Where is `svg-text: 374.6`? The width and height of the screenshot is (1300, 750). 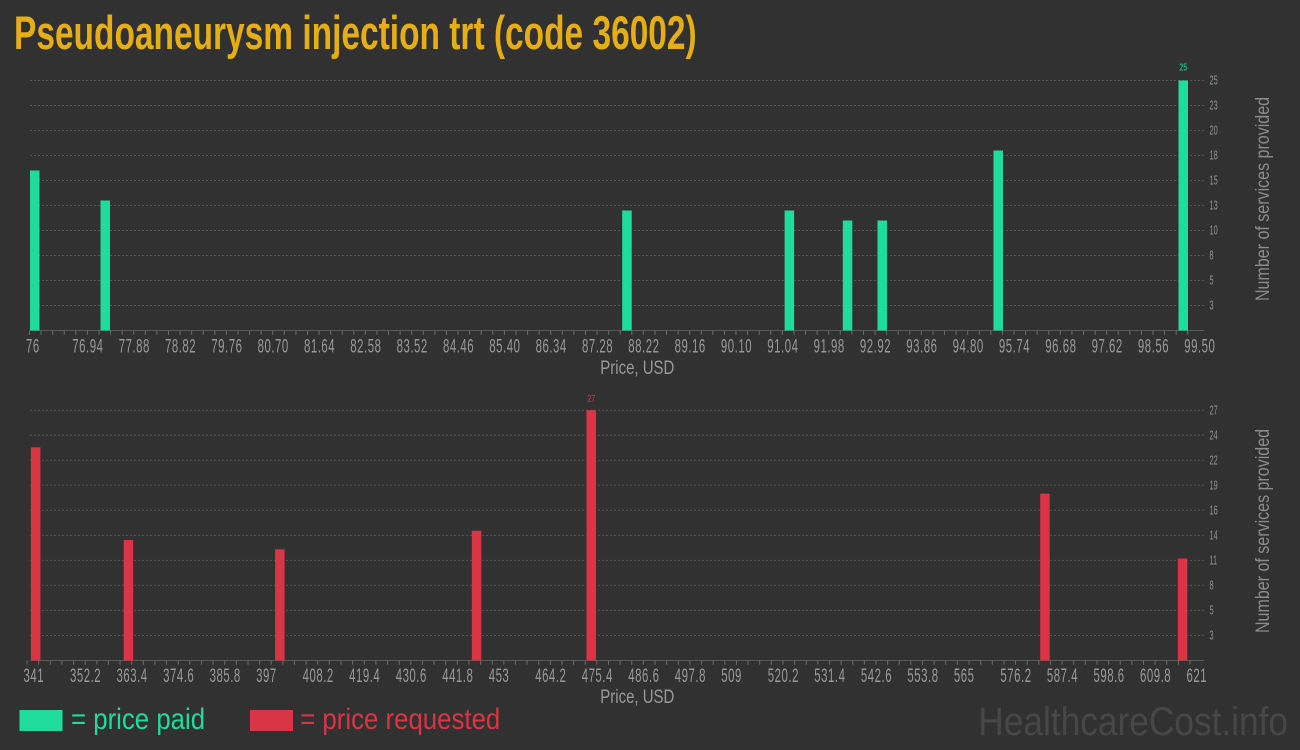
svg-text: 374.6 is located at coordinates (178, 676).